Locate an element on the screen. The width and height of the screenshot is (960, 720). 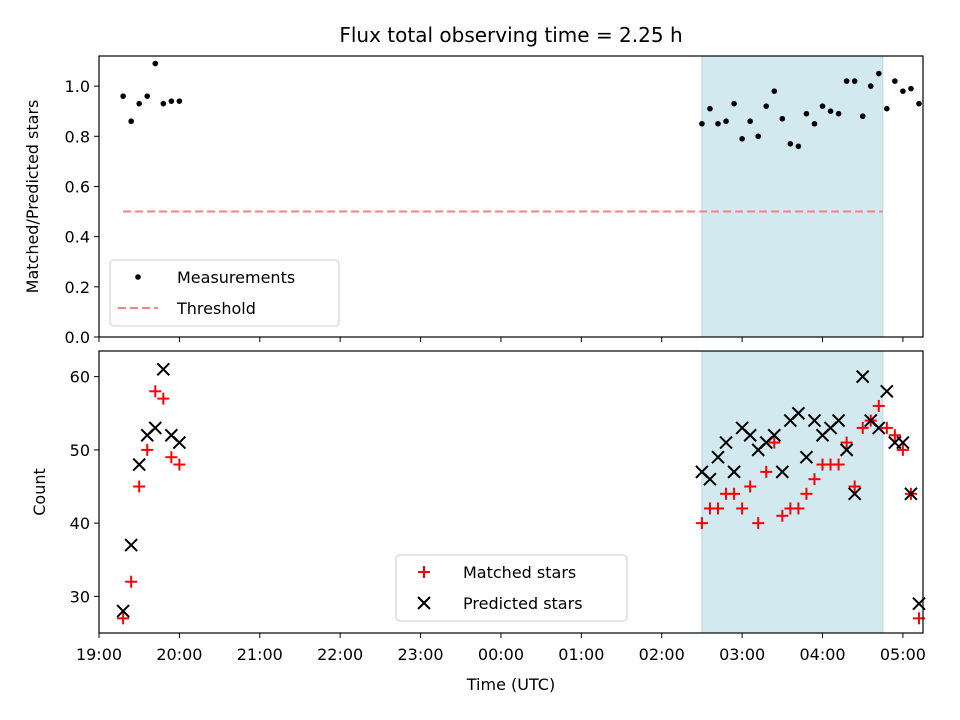
count-ytick-label: 60 is located at coordinates (80, 377).